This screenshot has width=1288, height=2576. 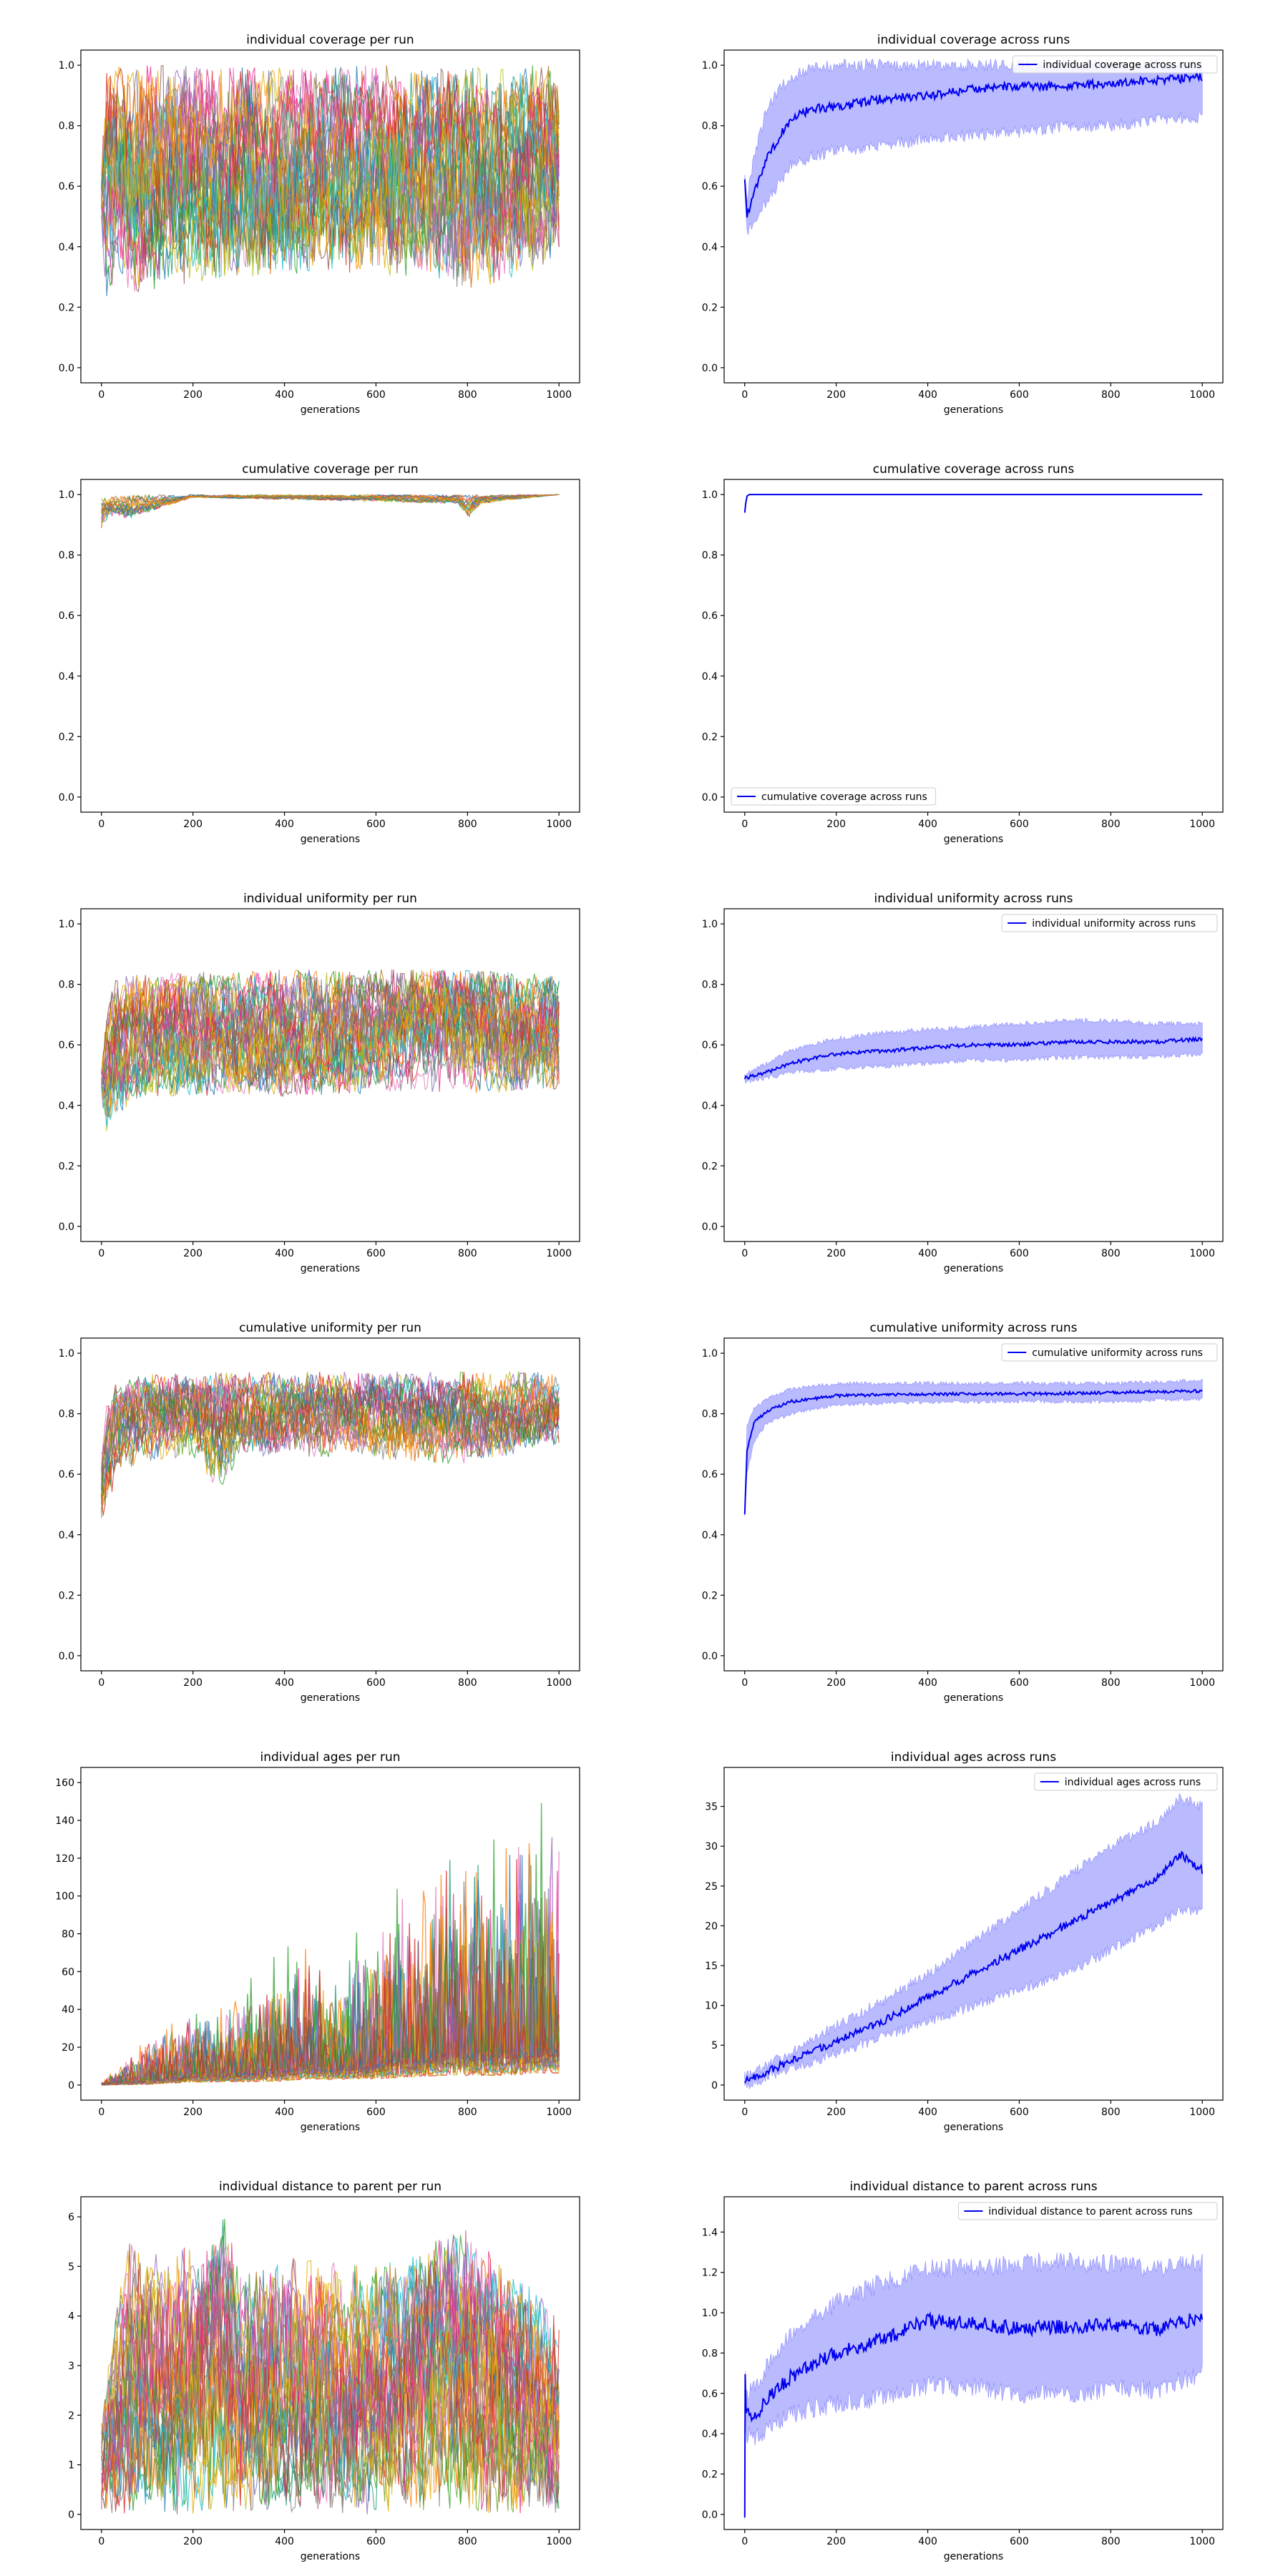 What do you see at coordinates (714, 2045) in the screenshot?
I see `y-tick-label: 5` at bounding box center [714, 2045].